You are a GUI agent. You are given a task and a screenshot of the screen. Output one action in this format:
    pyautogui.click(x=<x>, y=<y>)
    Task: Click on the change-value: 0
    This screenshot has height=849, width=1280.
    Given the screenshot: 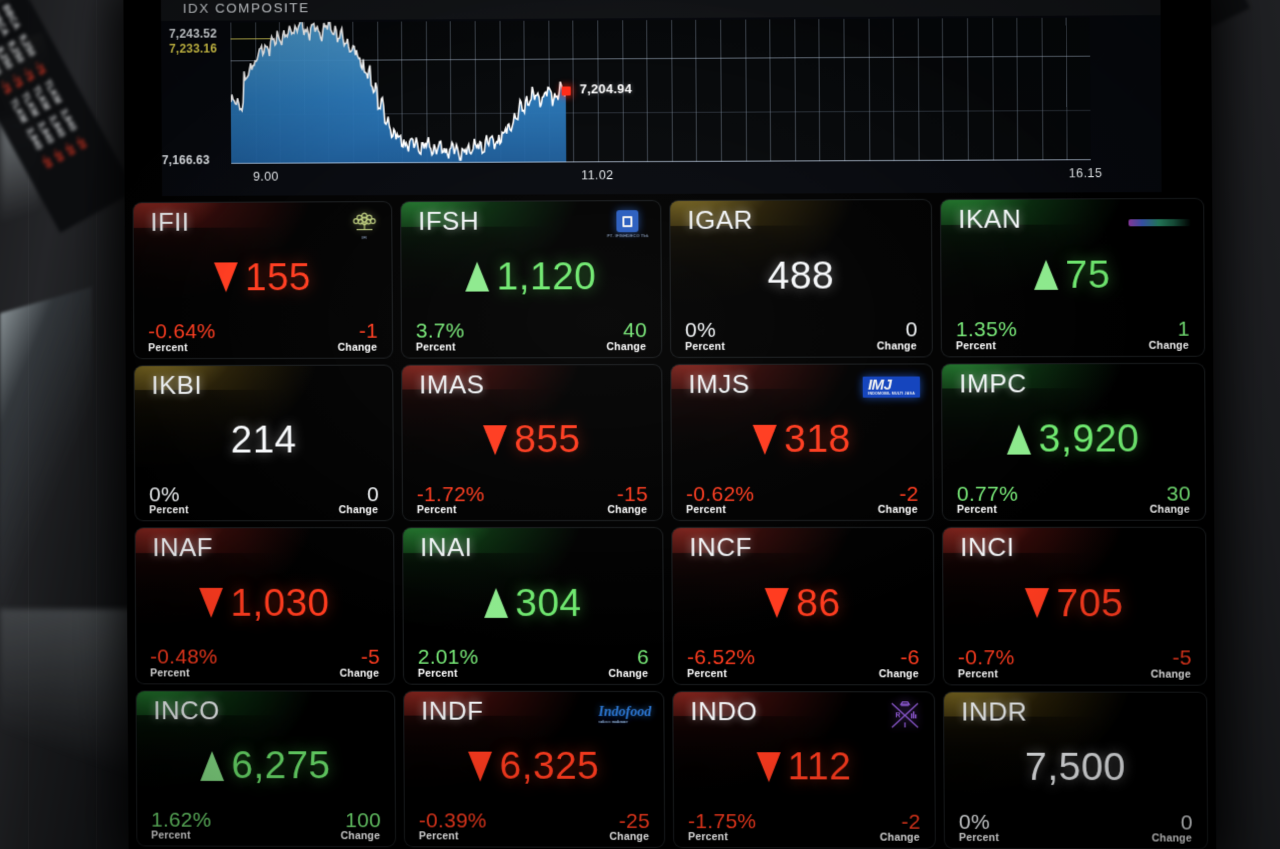 What is the action you would take?
    pyautogui.click(x=1186, y=822)
    